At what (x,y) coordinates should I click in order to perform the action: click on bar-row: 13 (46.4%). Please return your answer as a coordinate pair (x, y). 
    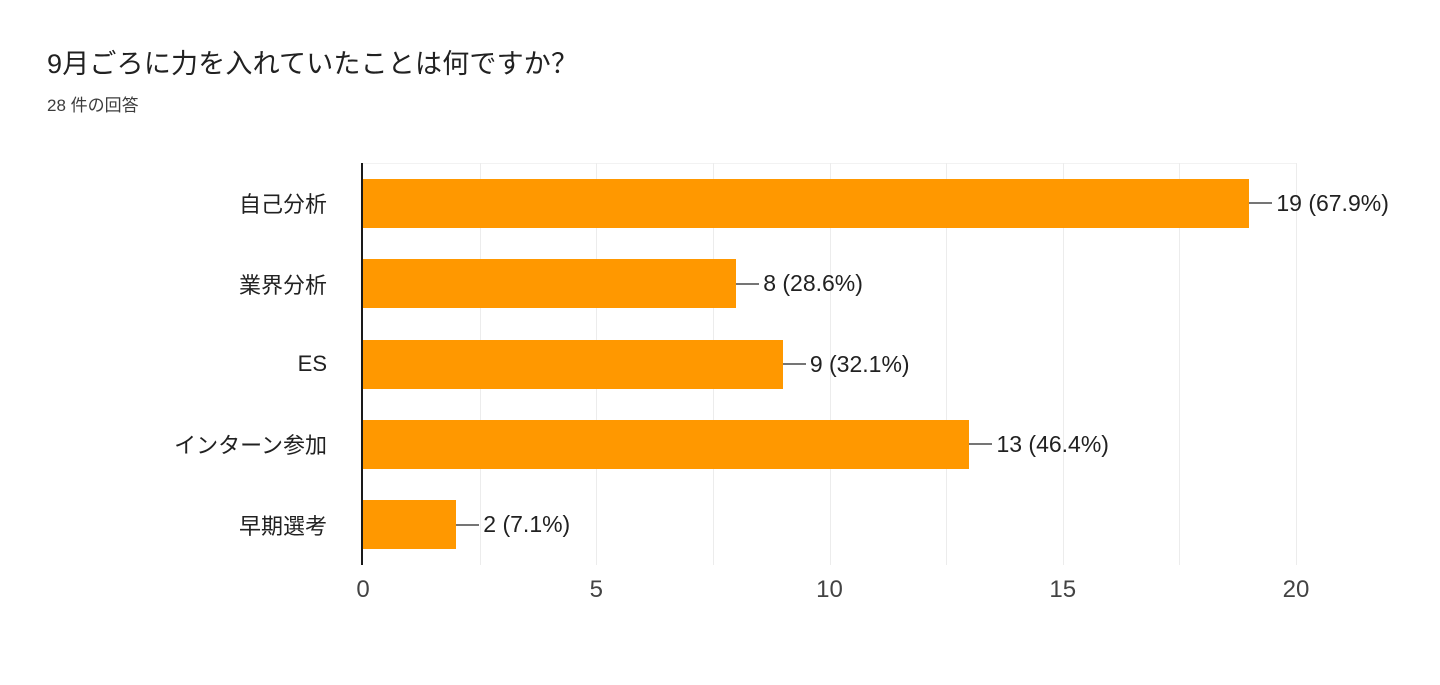
    Looking at the image, I should click on (829, 444).